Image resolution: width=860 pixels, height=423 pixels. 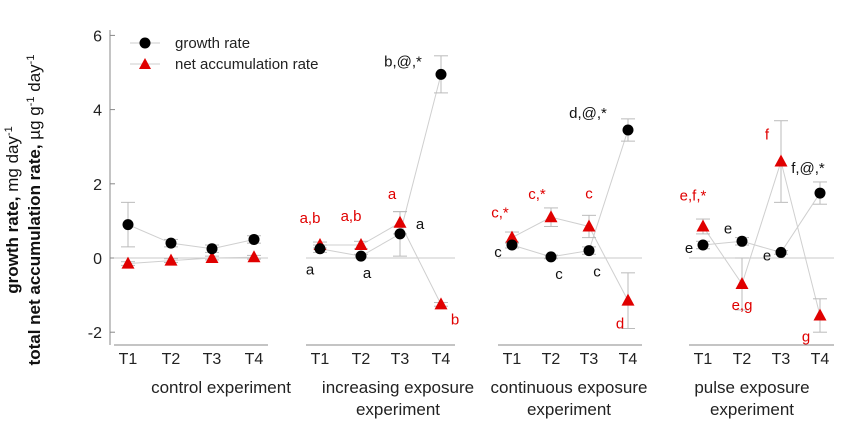 I want to click on growth-annotation-3-0: e, so click(x=689, y=248).